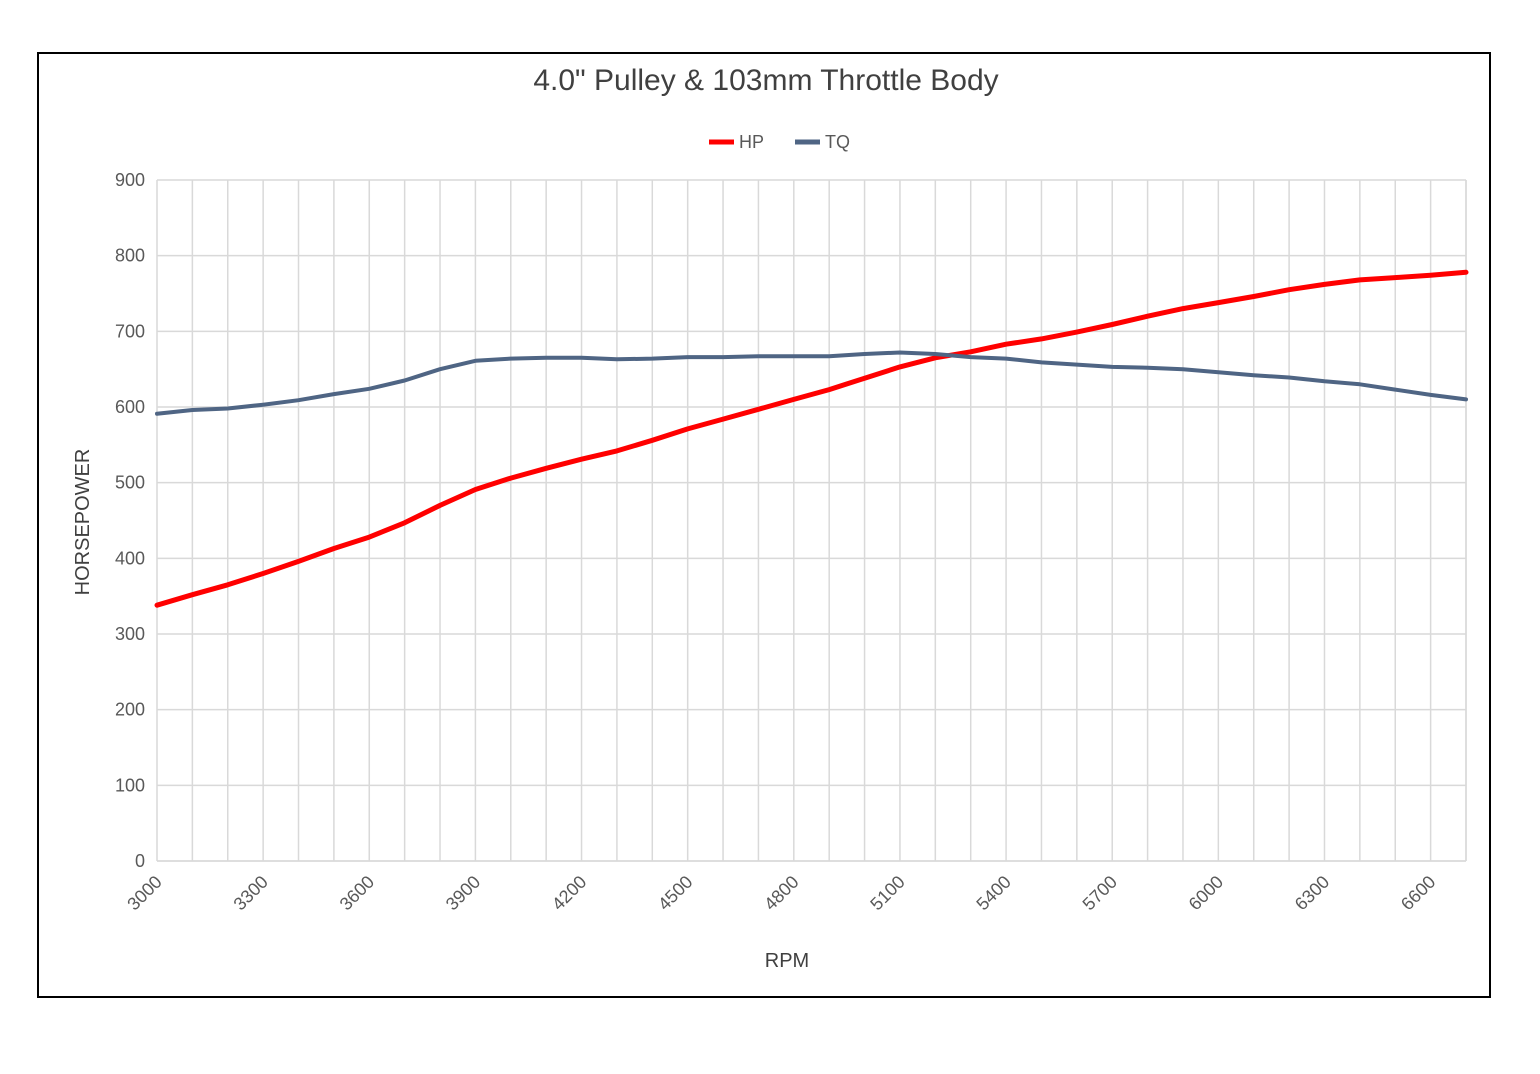 The width and height of the screenshot is (1540, 1074). Describe the element at coordinates (787, 961) in the screenshot. I see `x-axis-title: RPM` at that location.